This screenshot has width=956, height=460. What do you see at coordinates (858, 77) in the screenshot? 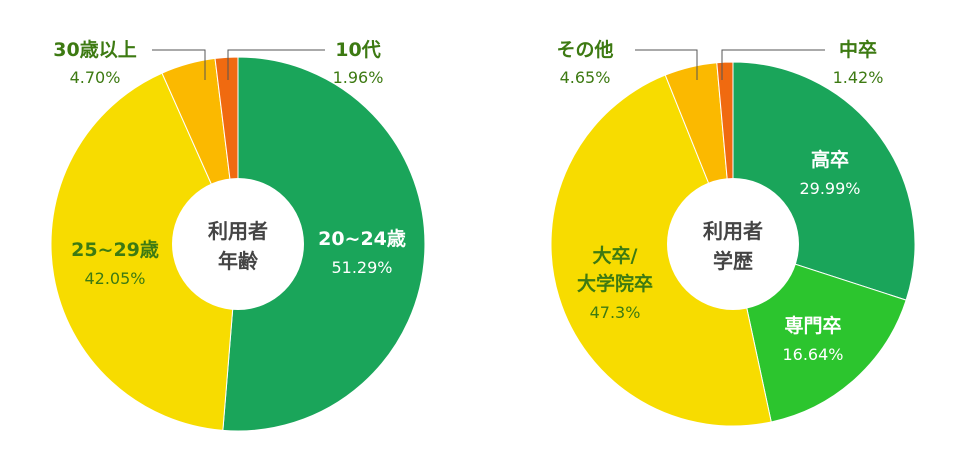
I see `slice-value-junior-high: 1.42%` at bounding box center [858, 77].